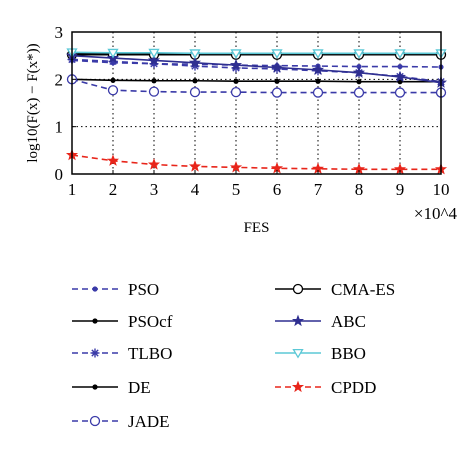 This screenshot has width=474, height=455. I want to click on x-axis-multiplier: ×10^4, so click(436, 213).